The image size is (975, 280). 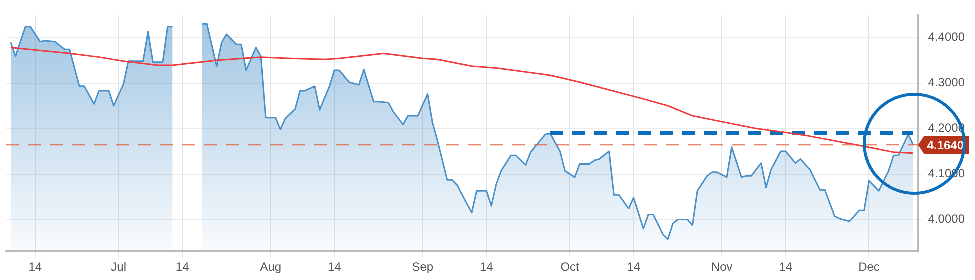 What do you see at coordinates (947, 219) in the screenshot?
I see `y-tick-label: 4.0000` at bounding box center [947, 219].